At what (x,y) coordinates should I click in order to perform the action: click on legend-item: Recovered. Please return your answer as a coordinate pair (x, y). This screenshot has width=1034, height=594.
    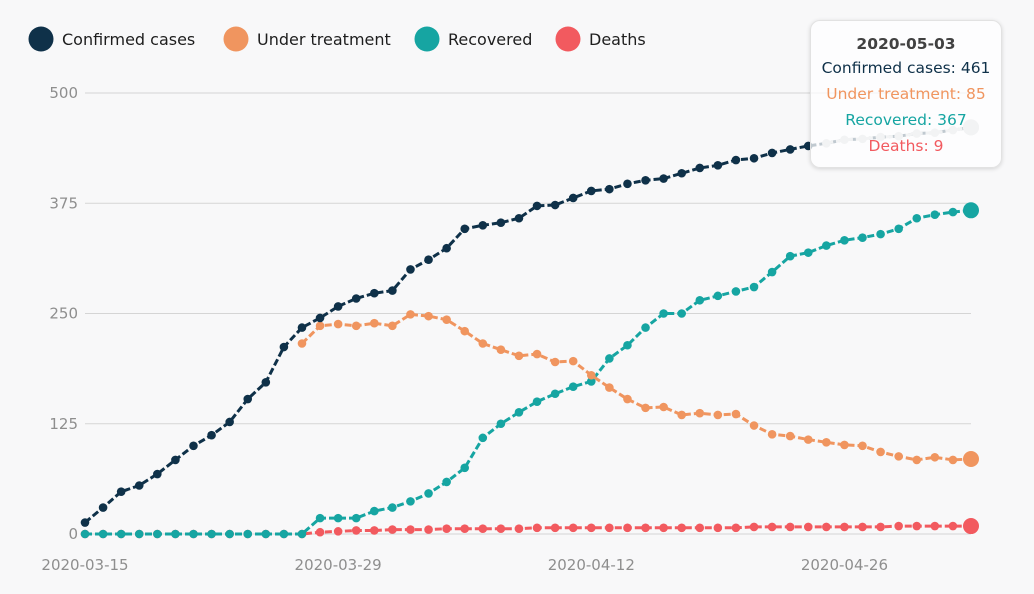
    Looking at the image, I should click on (473, 39).